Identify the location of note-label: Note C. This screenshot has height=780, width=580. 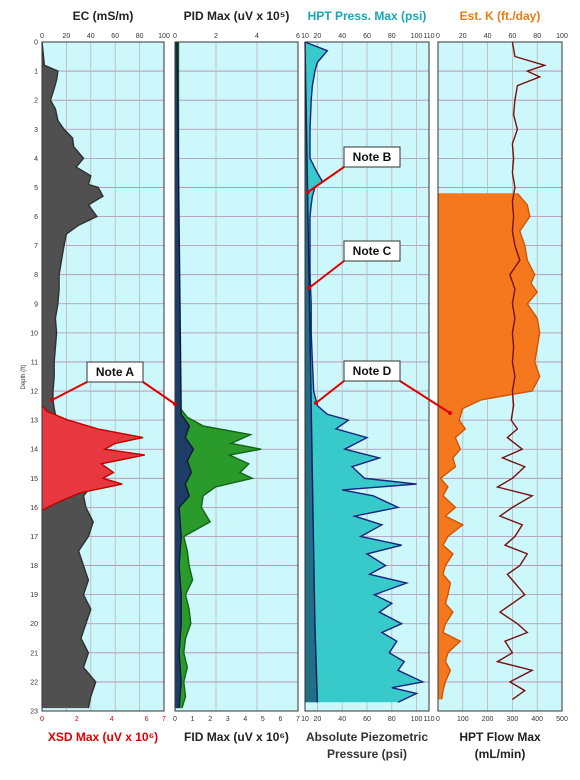
(372, 251).